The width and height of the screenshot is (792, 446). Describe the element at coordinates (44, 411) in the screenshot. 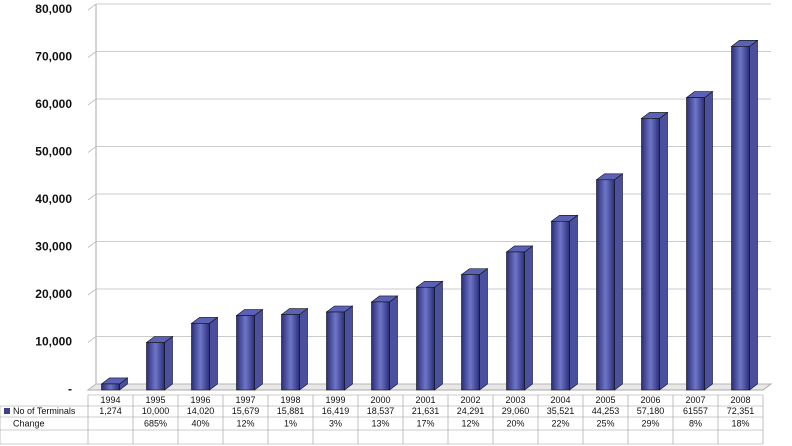

I see `legend-label: No of Terminals` at that location.